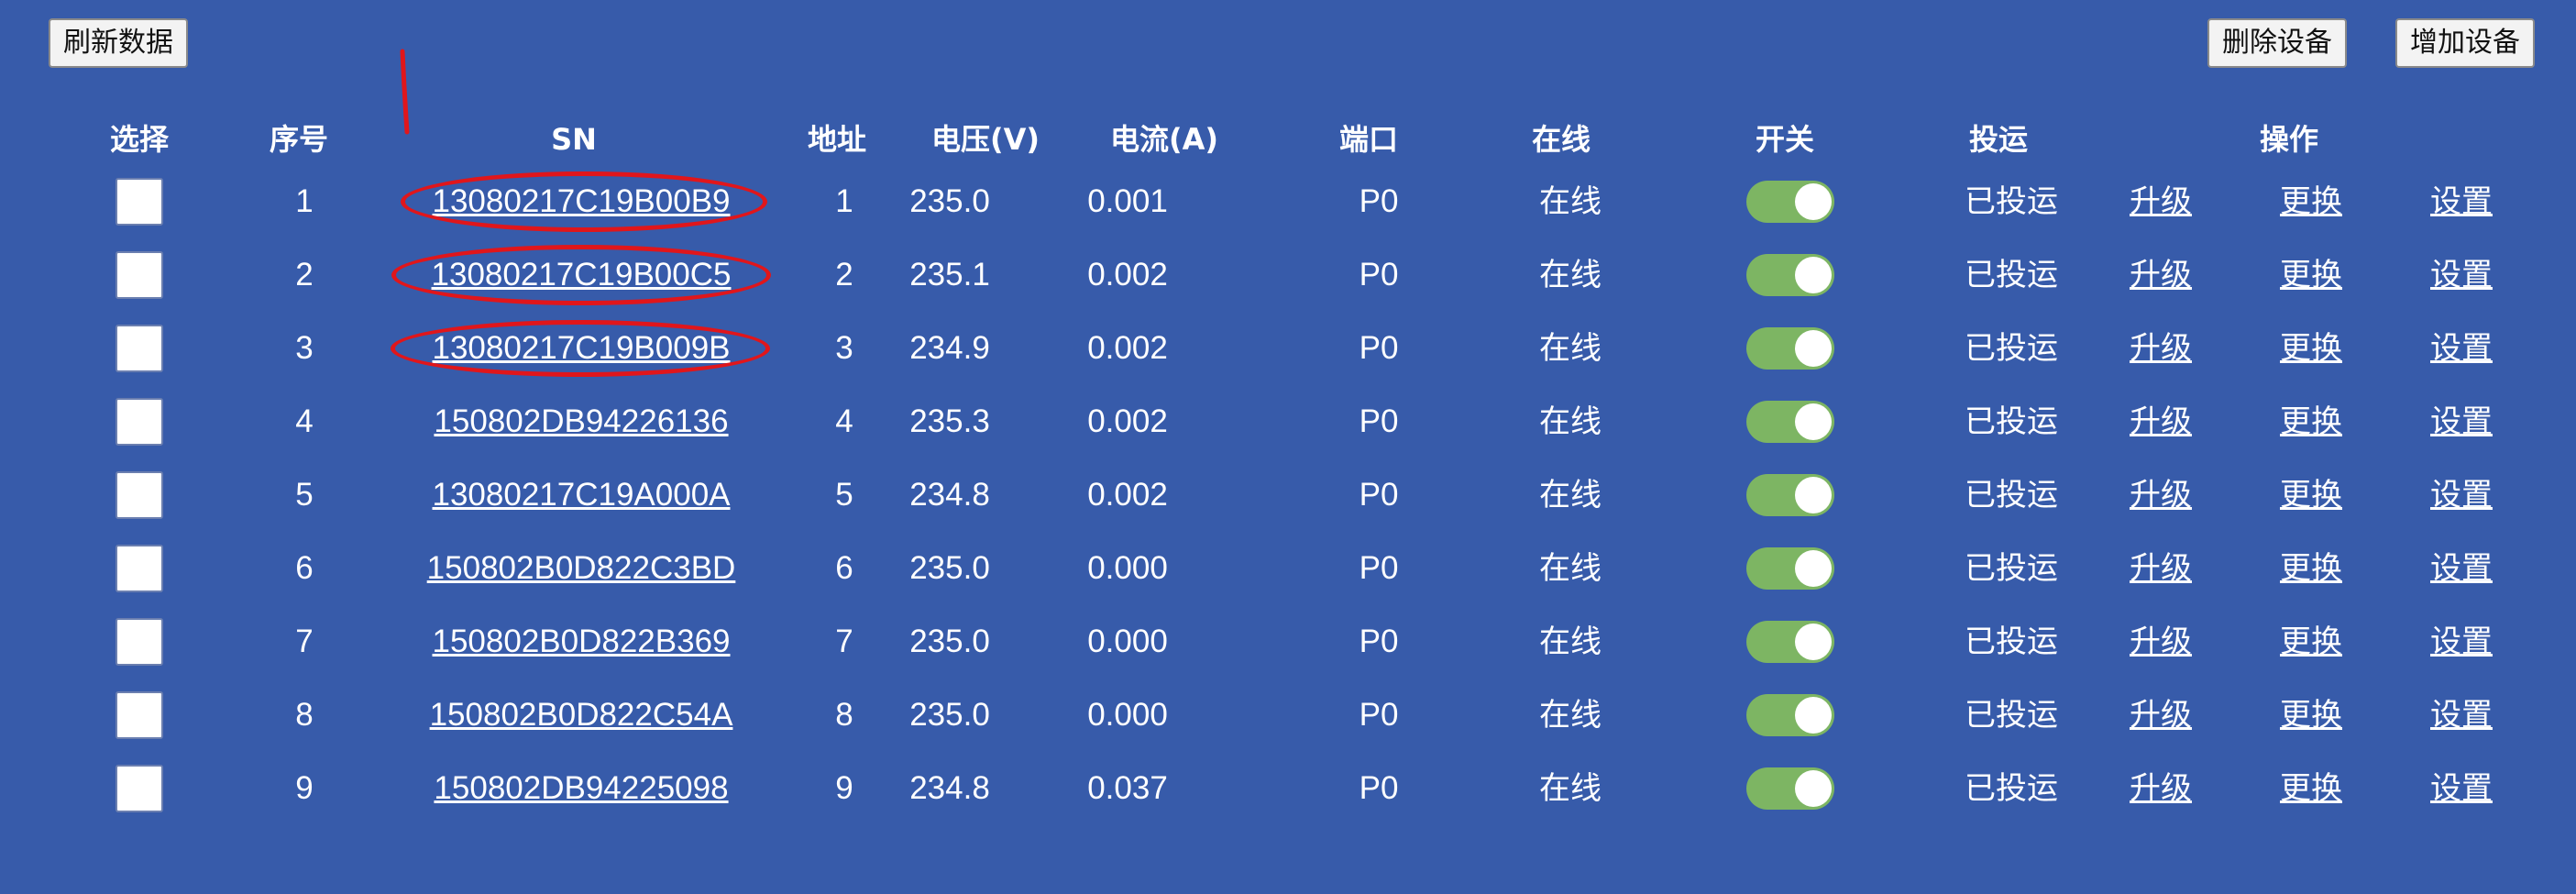 The width and height of the screenshot is (2576, 894). Describe the element at coordinates (299, 140) in the screenshot. I see `header-index: 序号` at that location.